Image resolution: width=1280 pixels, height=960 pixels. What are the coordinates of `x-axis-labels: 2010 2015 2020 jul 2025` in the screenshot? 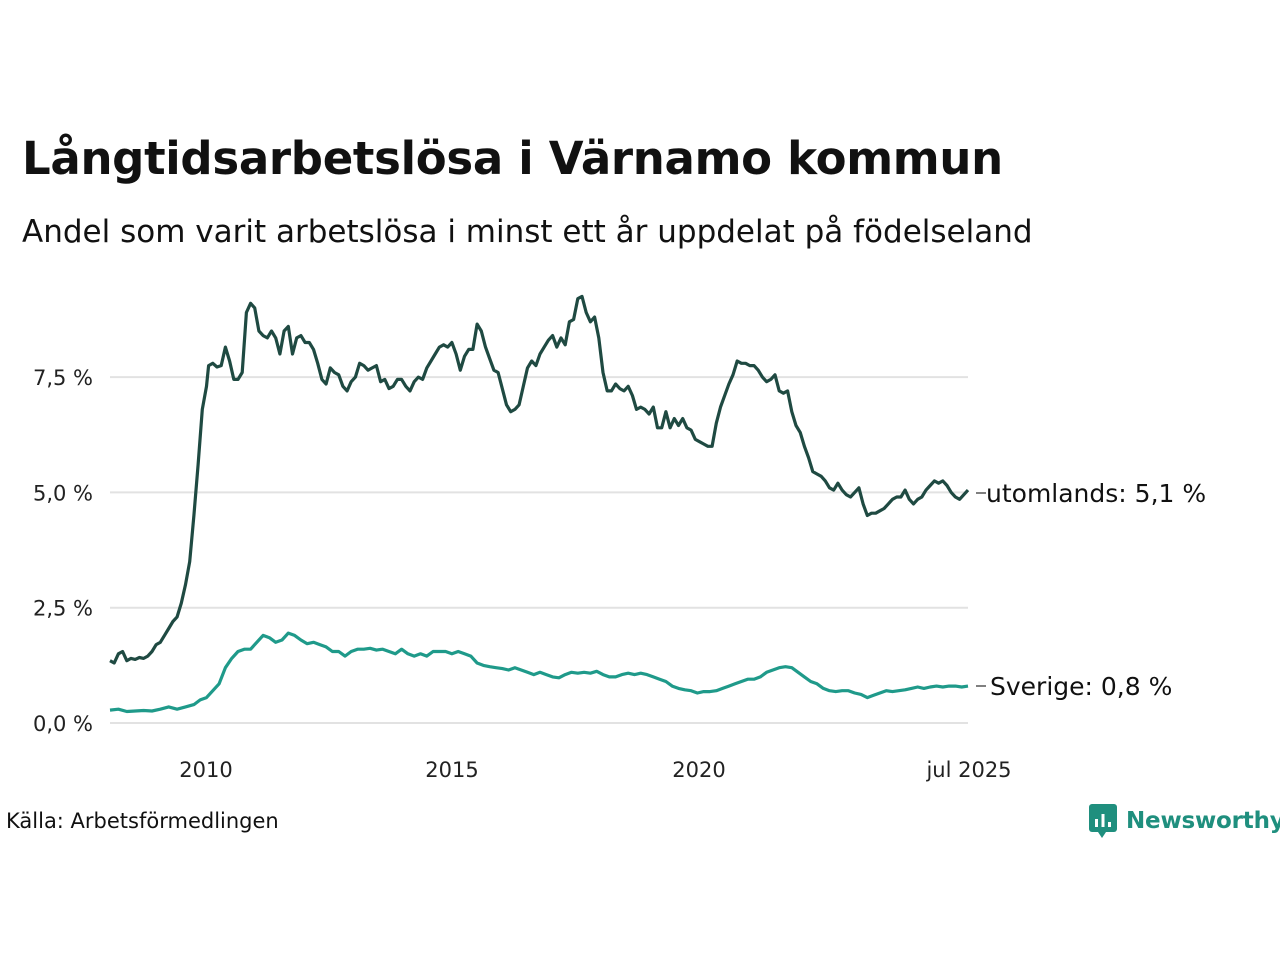 It's located at (595, 770).